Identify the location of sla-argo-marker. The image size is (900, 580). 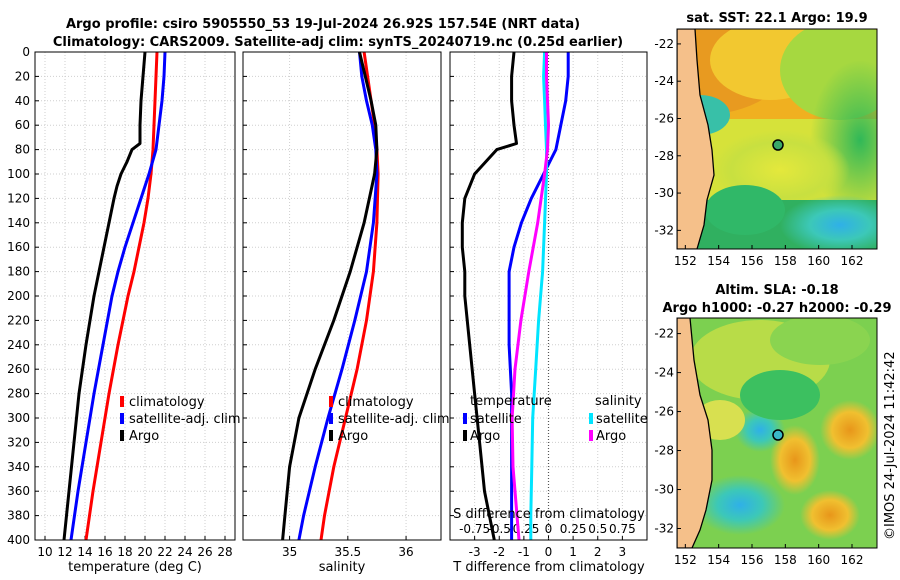
(778, 435).